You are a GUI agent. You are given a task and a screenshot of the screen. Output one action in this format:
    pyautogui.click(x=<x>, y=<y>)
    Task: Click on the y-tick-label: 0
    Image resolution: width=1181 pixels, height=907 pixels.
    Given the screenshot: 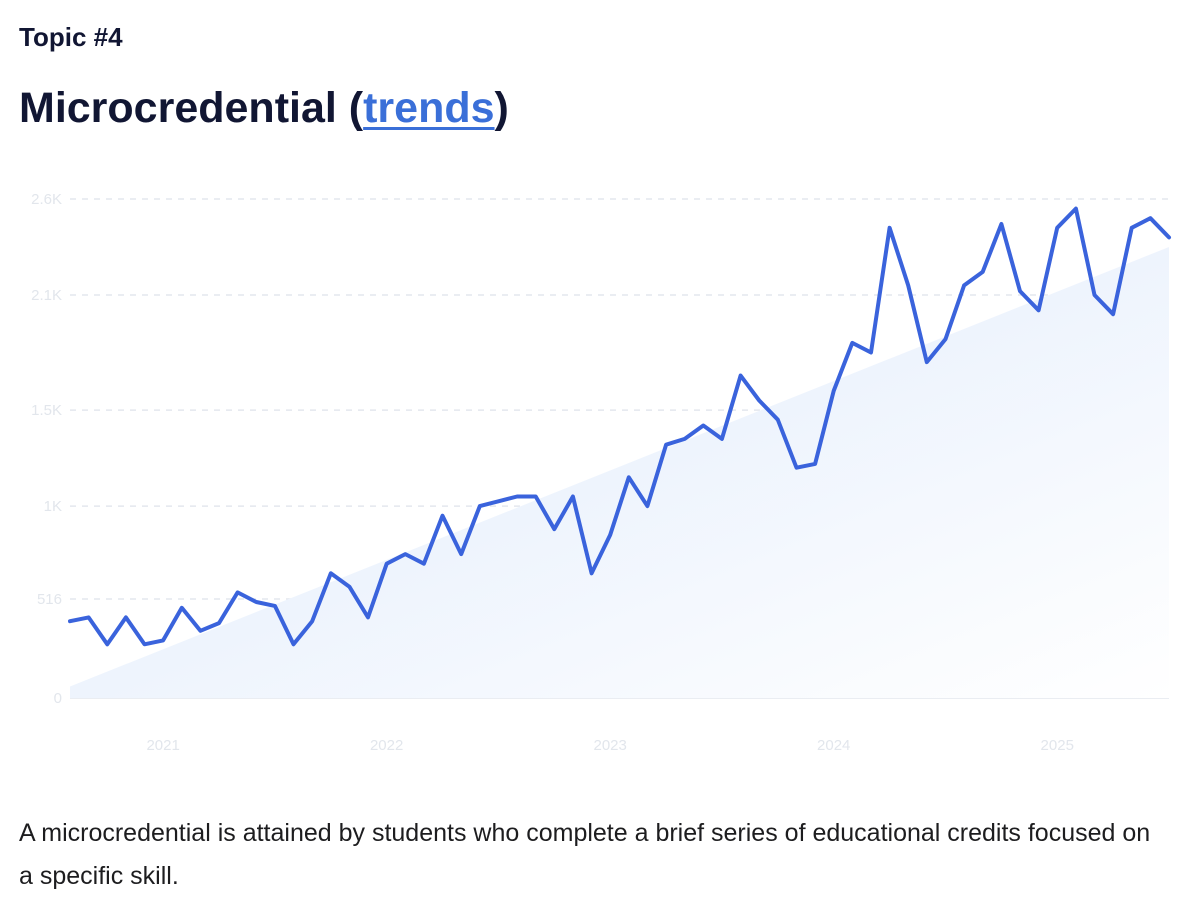 What is the action you would take?
    pyautogui.click(x=58, y=698)
    